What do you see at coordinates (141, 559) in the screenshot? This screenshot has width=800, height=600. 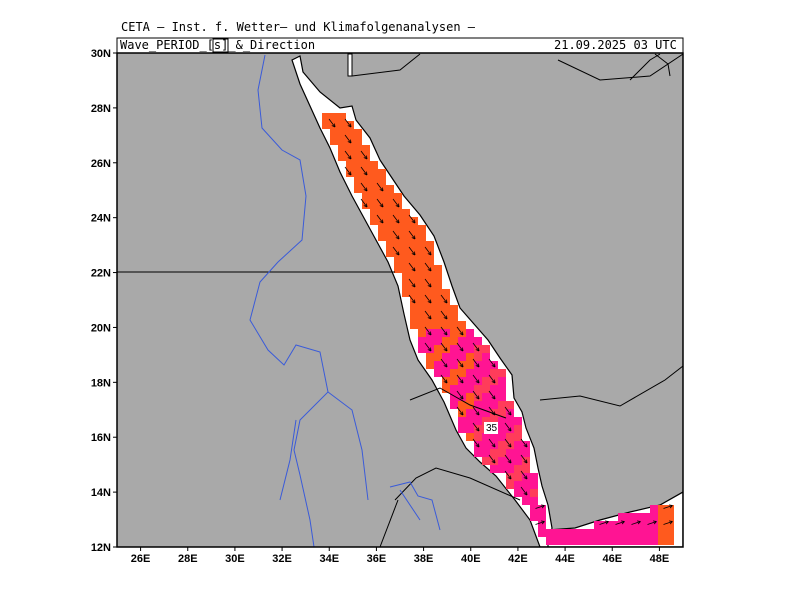 I see `lon-tick-label: 26E` at bounding box center [141, 559].